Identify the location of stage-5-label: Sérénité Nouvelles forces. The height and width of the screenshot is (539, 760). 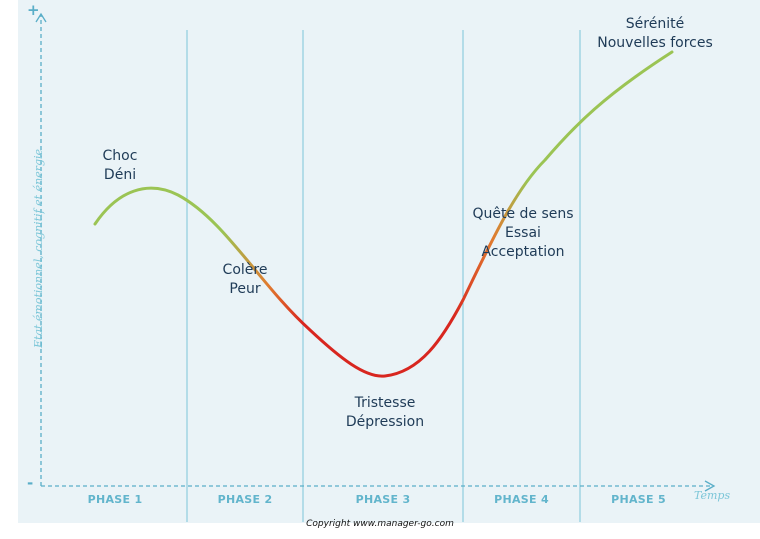
(655, 34).